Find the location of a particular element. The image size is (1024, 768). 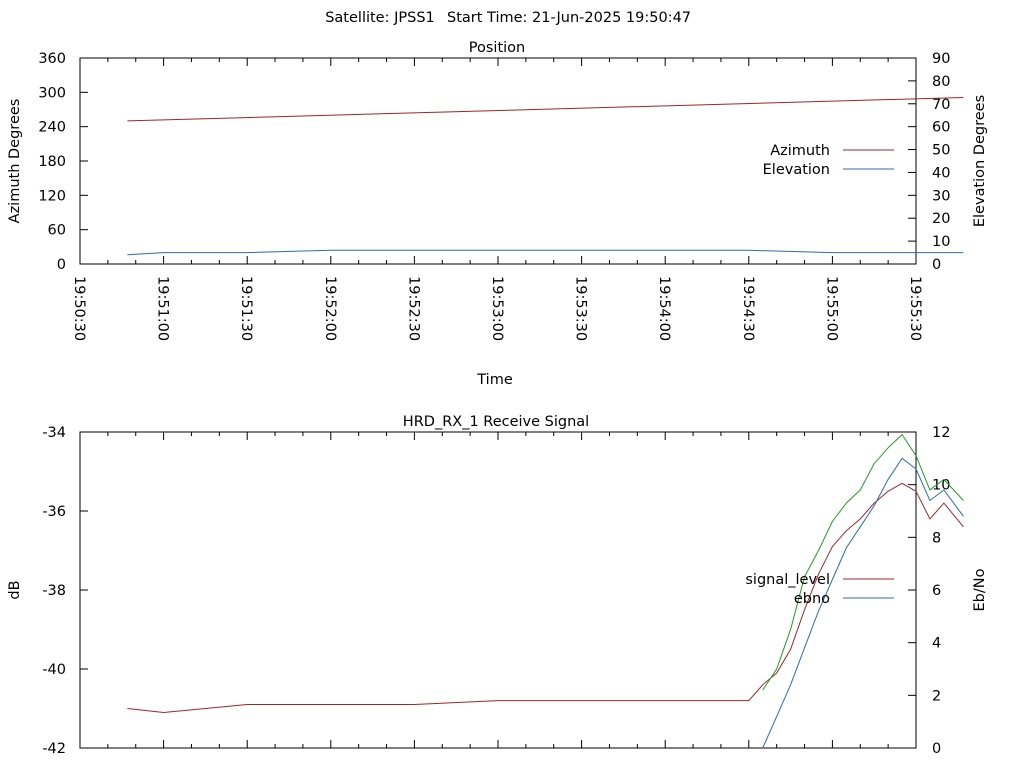

series-line-ebno is located at coordinates (863, 603).